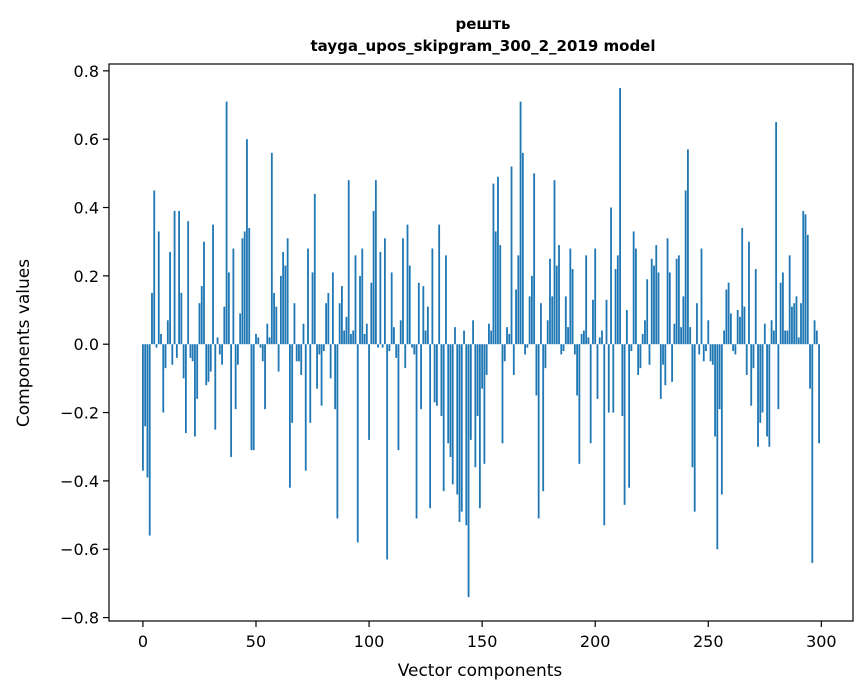 The height and width of the screenshot is (696, 867). Describe the element at coordinates (143, 641) in the screenshot. I see `x-tick-label: 0` at that location.